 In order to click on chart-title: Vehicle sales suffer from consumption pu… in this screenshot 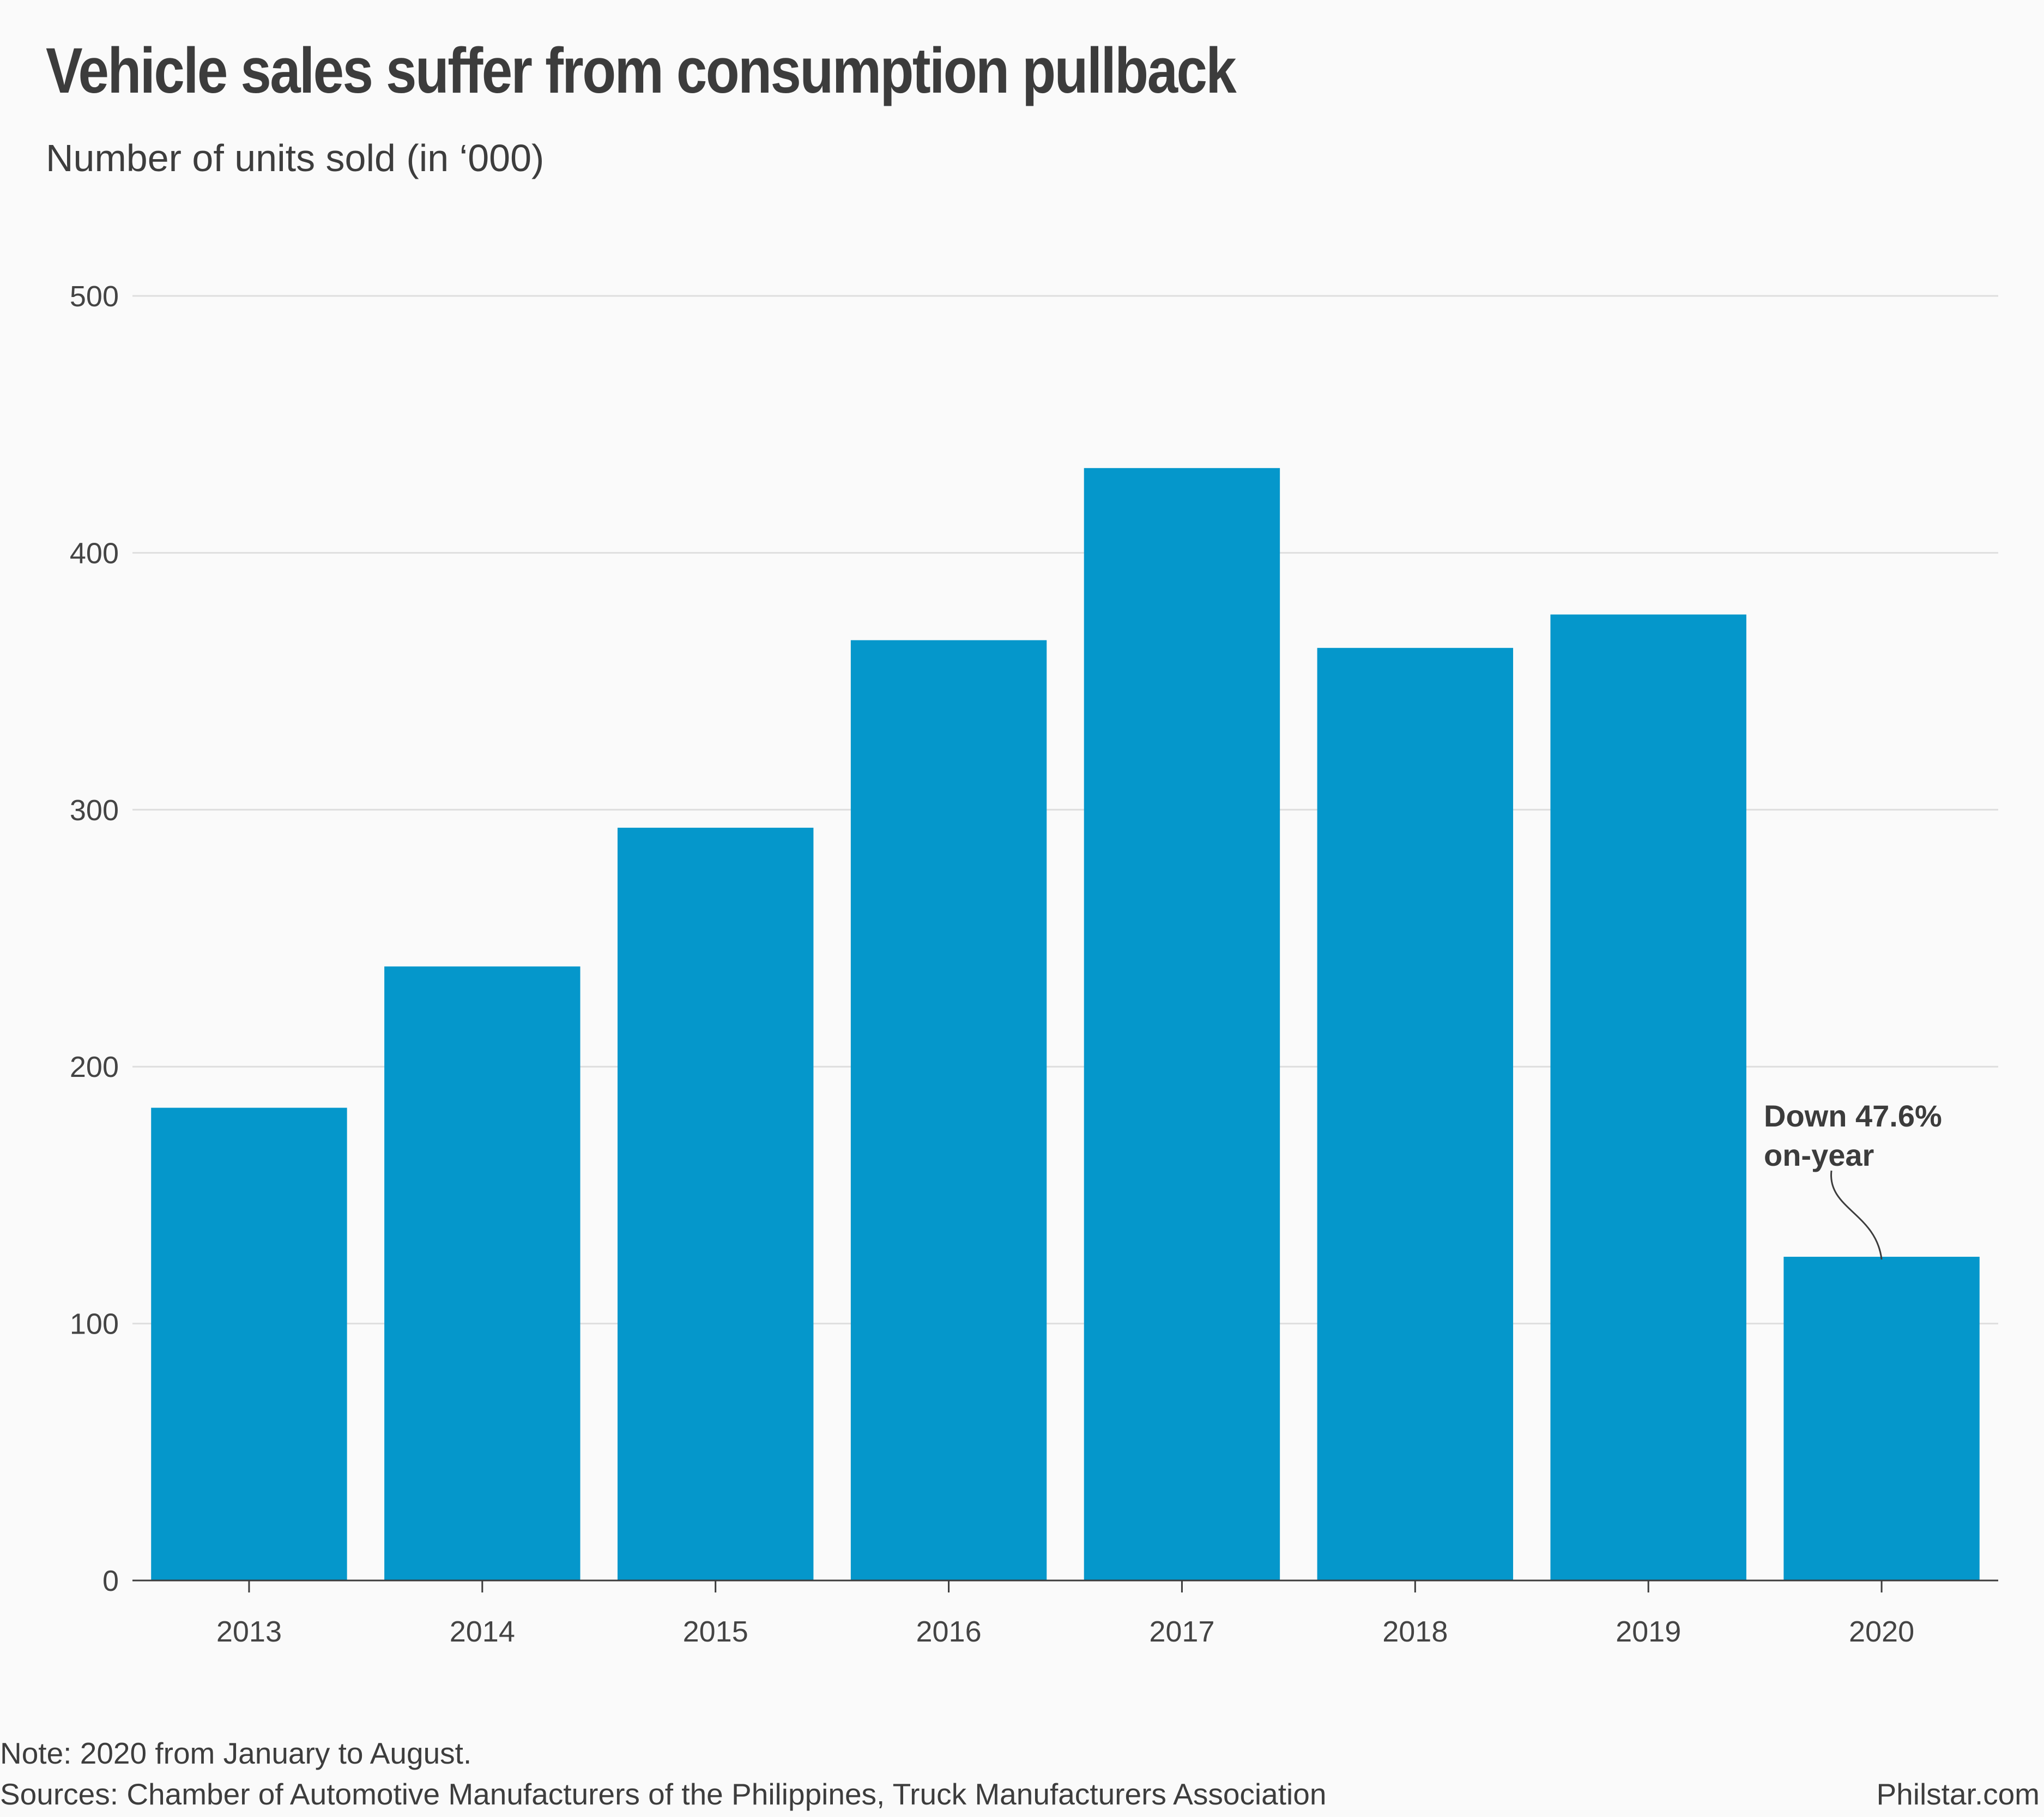, I will do `click(641, 71)`.